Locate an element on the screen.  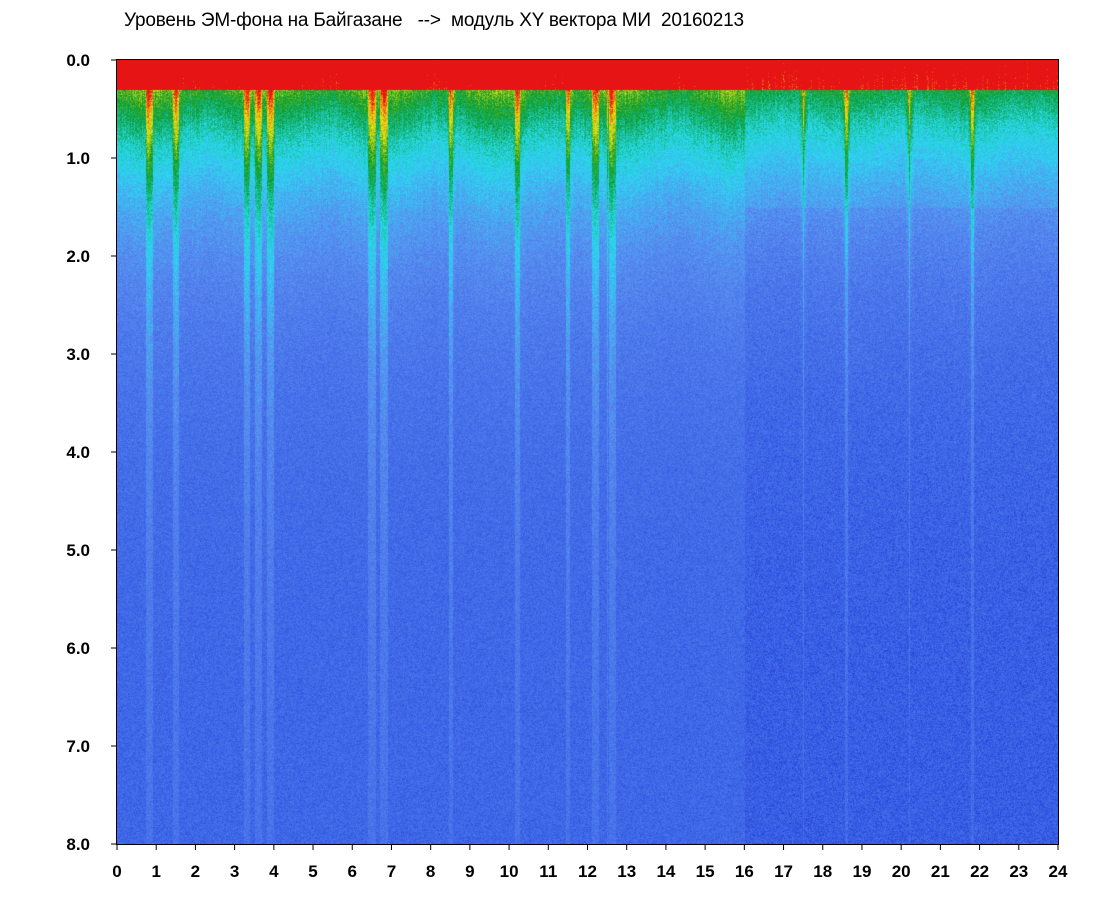
x-tick-label: 15 is located at coordinates (705, 871).